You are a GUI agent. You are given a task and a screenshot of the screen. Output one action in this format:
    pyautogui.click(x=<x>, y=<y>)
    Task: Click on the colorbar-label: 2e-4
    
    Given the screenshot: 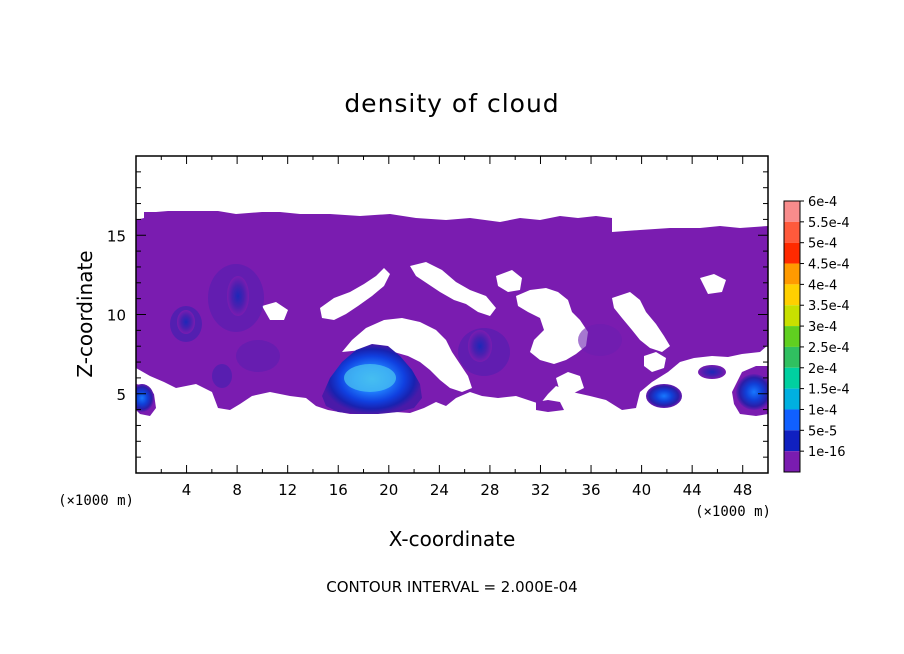 What is the action you would take?
    pyautogui.click(x=822, y=369)
    